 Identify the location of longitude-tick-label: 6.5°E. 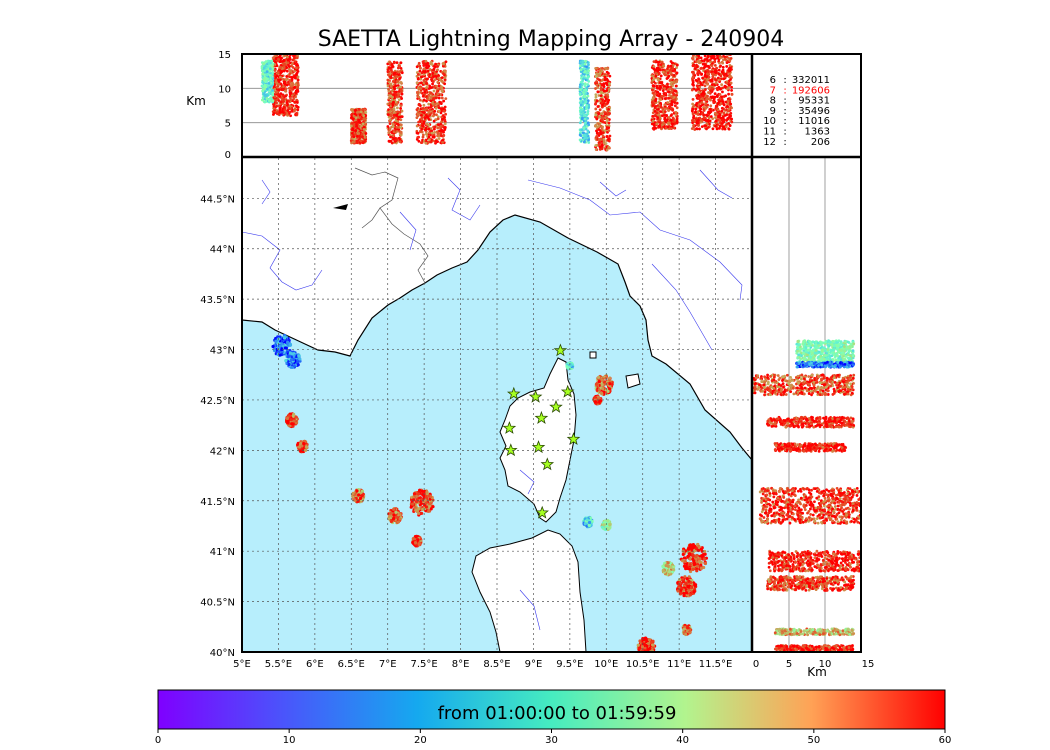
(351, 664).